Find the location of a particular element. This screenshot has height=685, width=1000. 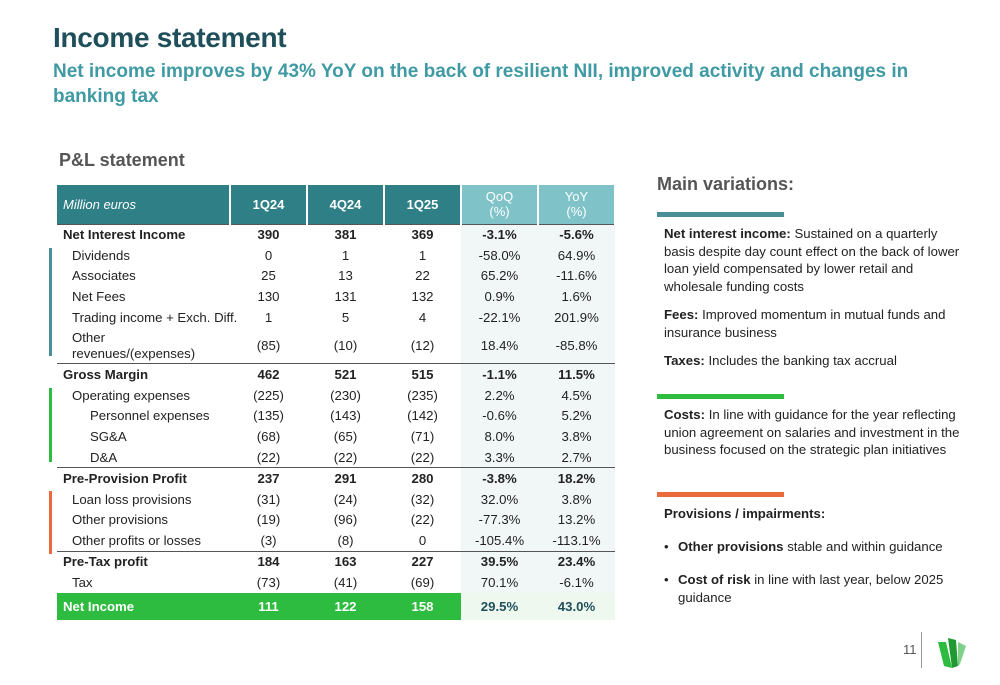

cell-1q25: 515 is located at coordinates (422, 374).